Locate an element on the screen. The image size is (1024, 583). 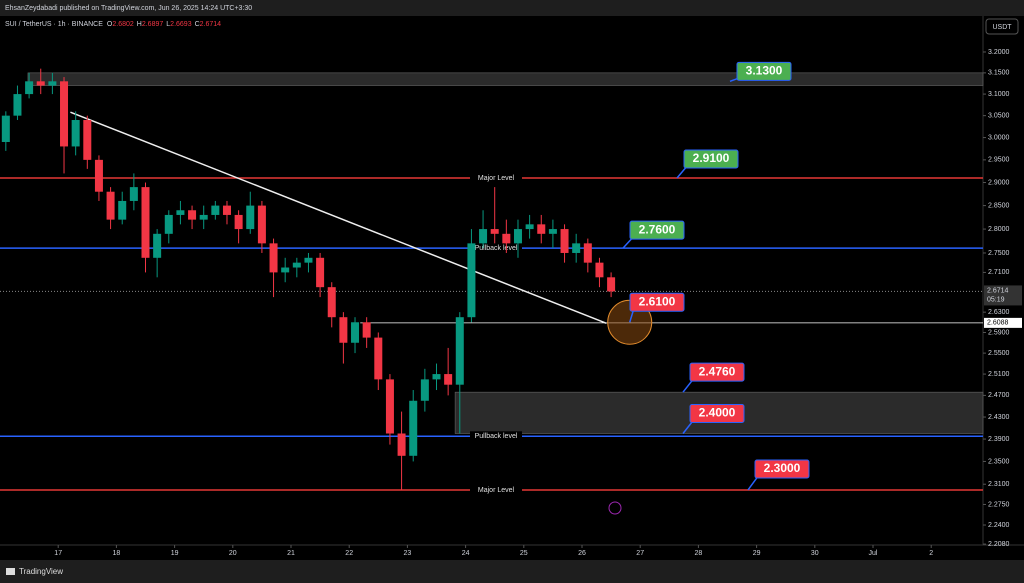
y-tick-label: 2.9500 is located at coordinates (999, 160).